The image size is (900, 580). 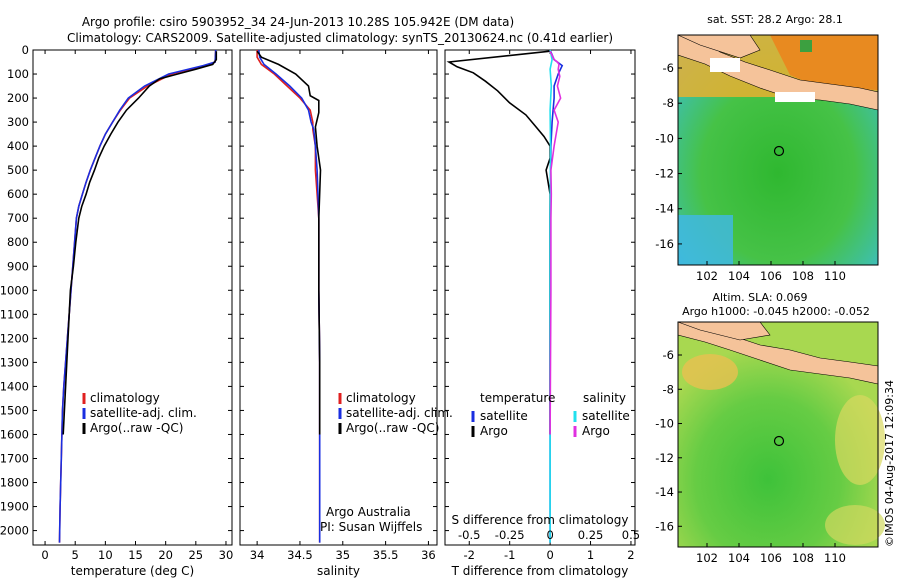 I want to click on sla-map-frame, so click(x=778, y=434).